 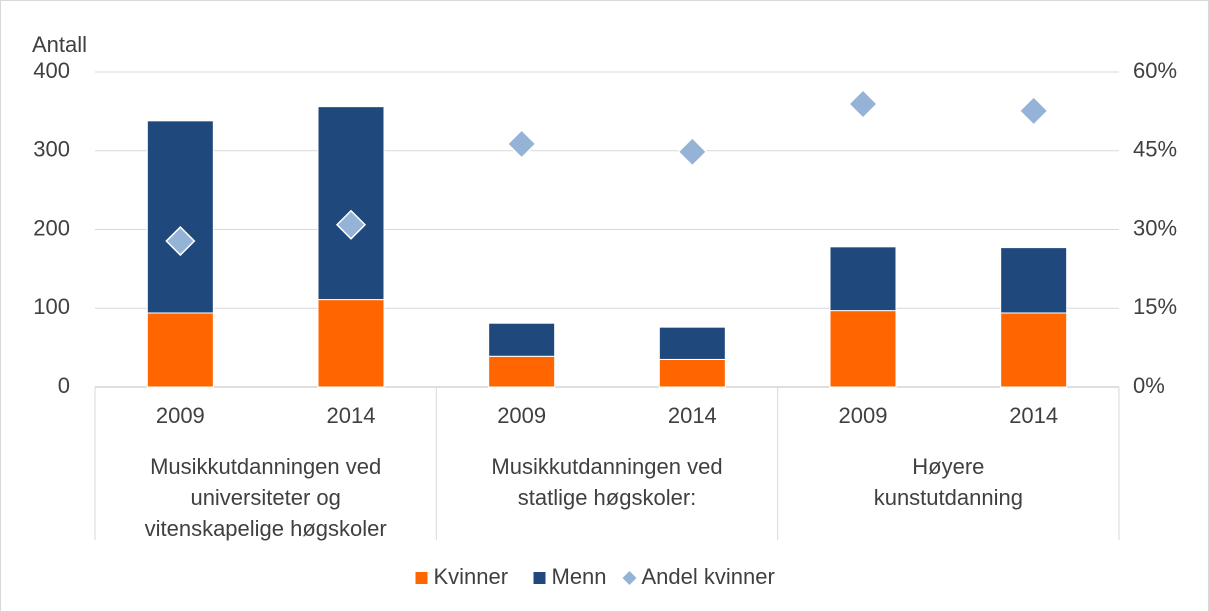 What do you see at coordinates (1155, 70) in the screenshot?
I see `y2-tick-label: 60%` at bounding box center [1155, 70].